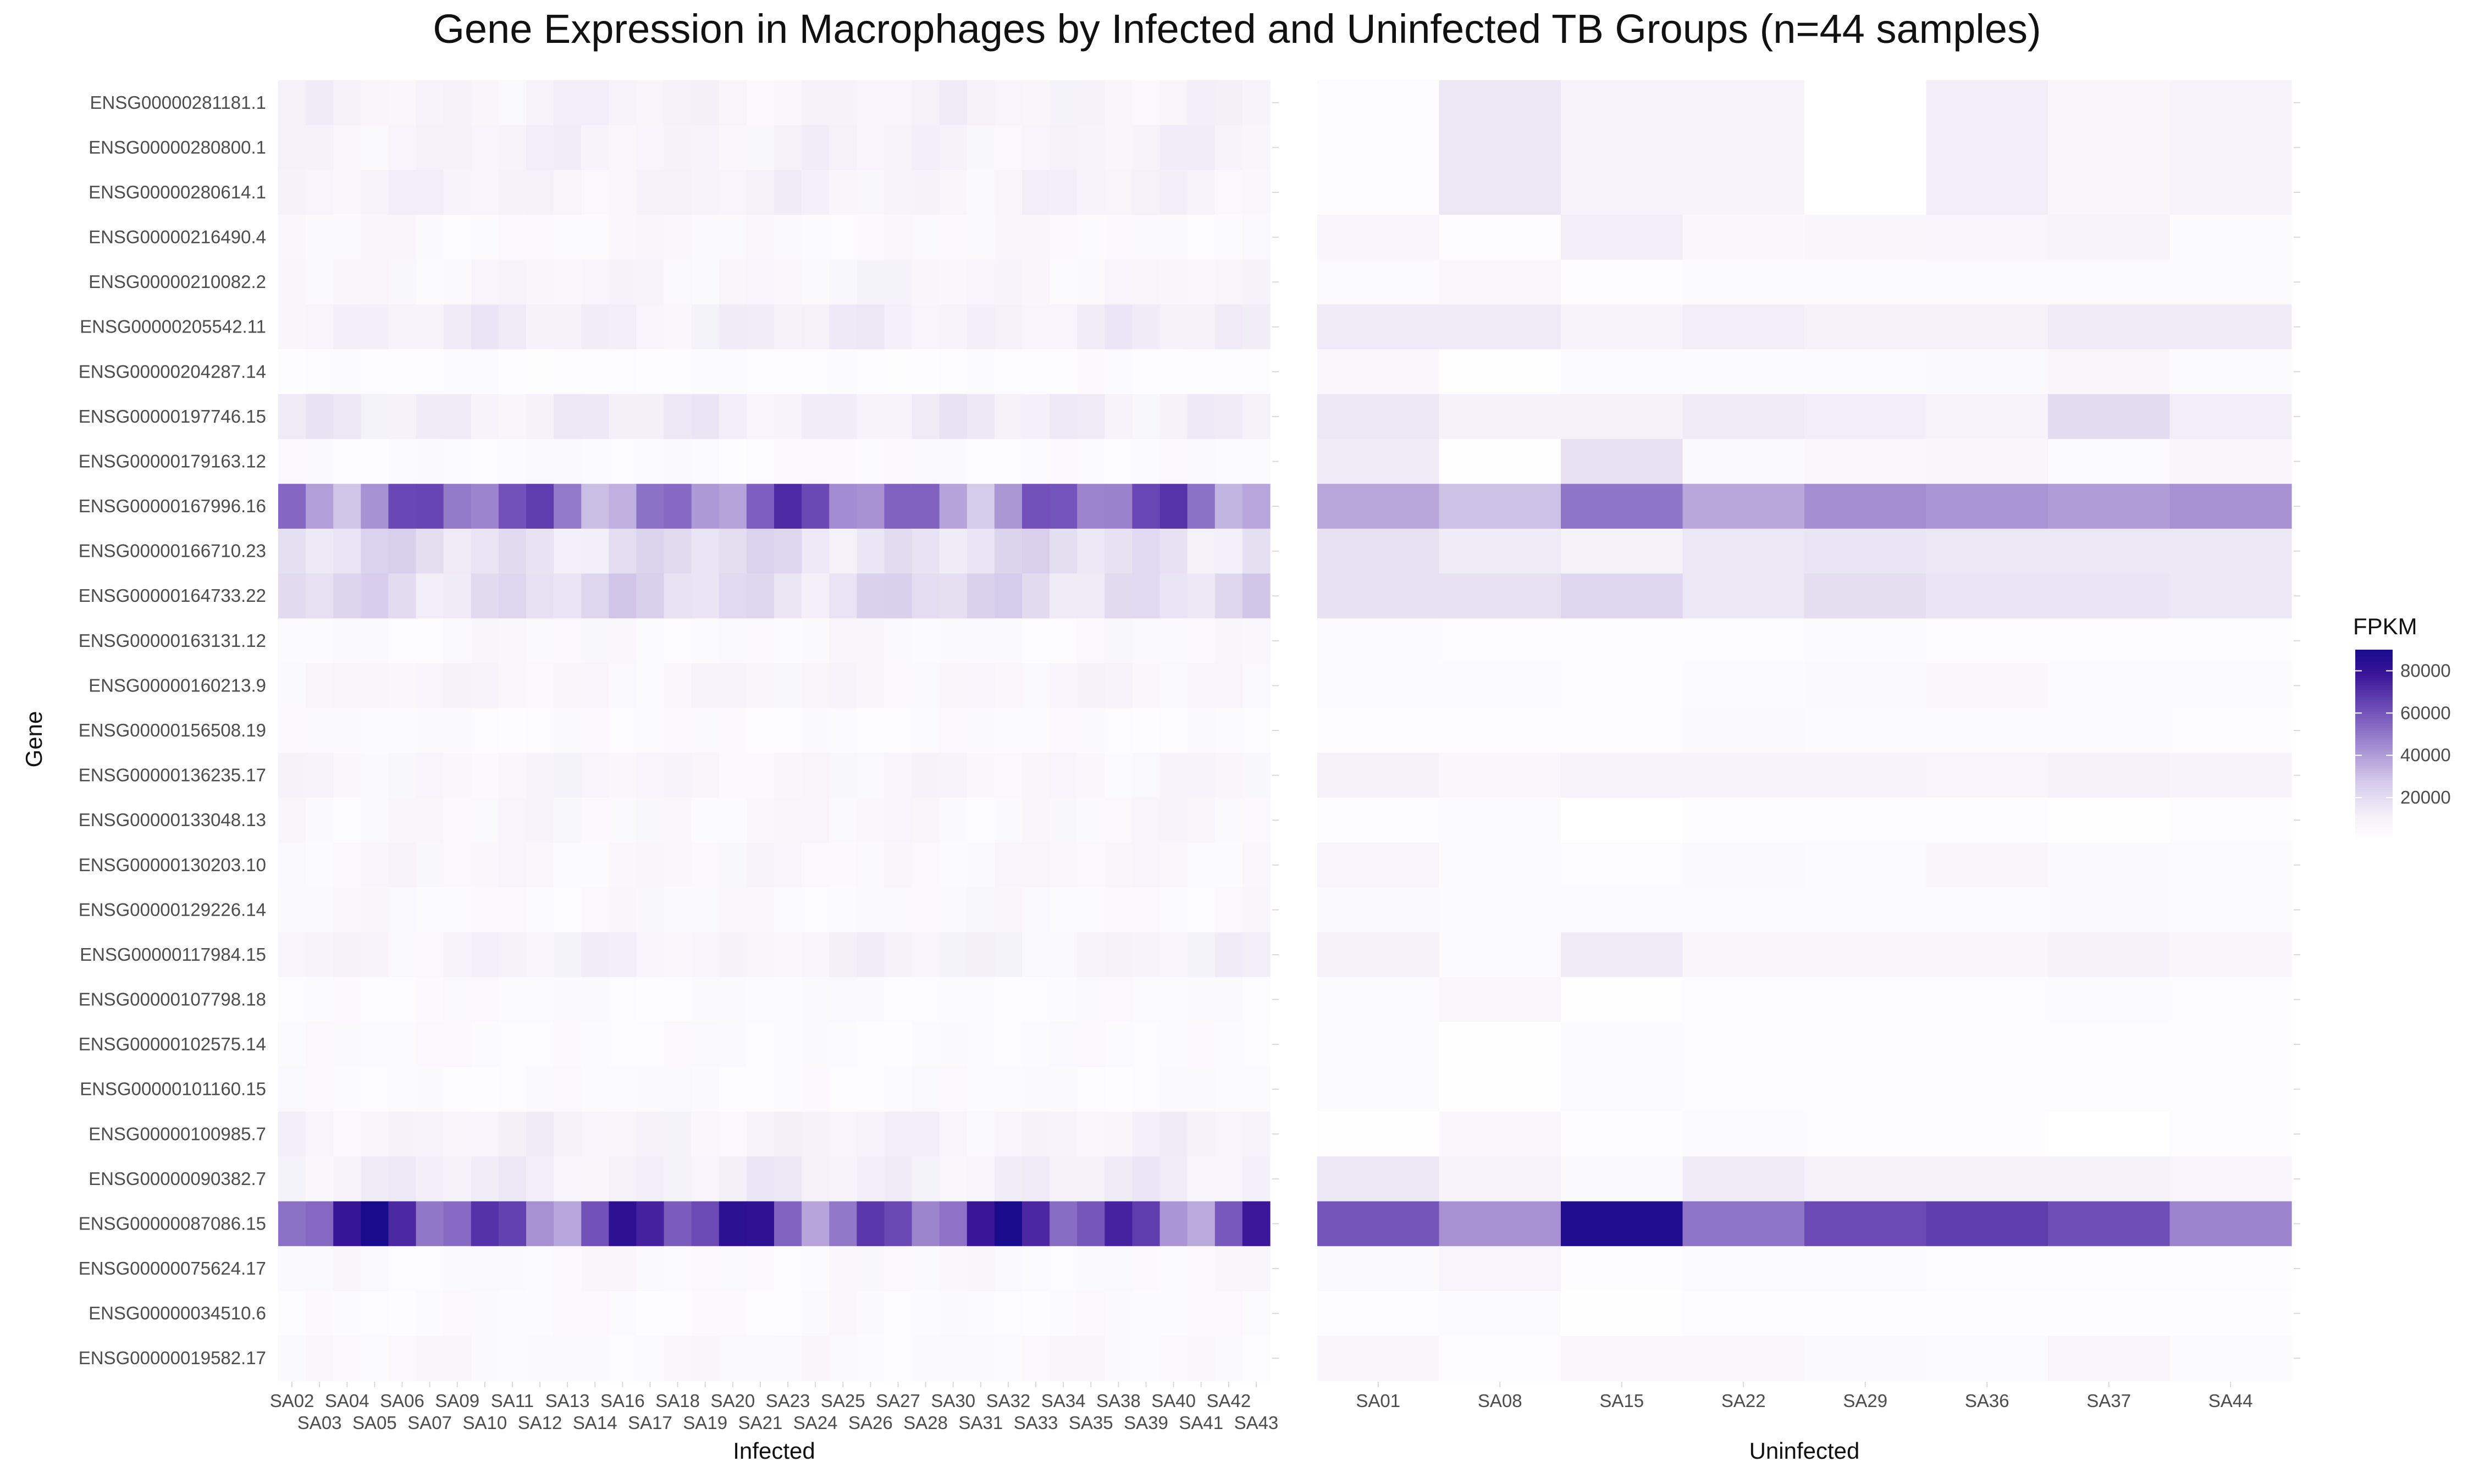 Image resolution: width=2474 pixels, height=1484 pixels. I want to click on x-tick-label: SA17, so click(650, 1423).